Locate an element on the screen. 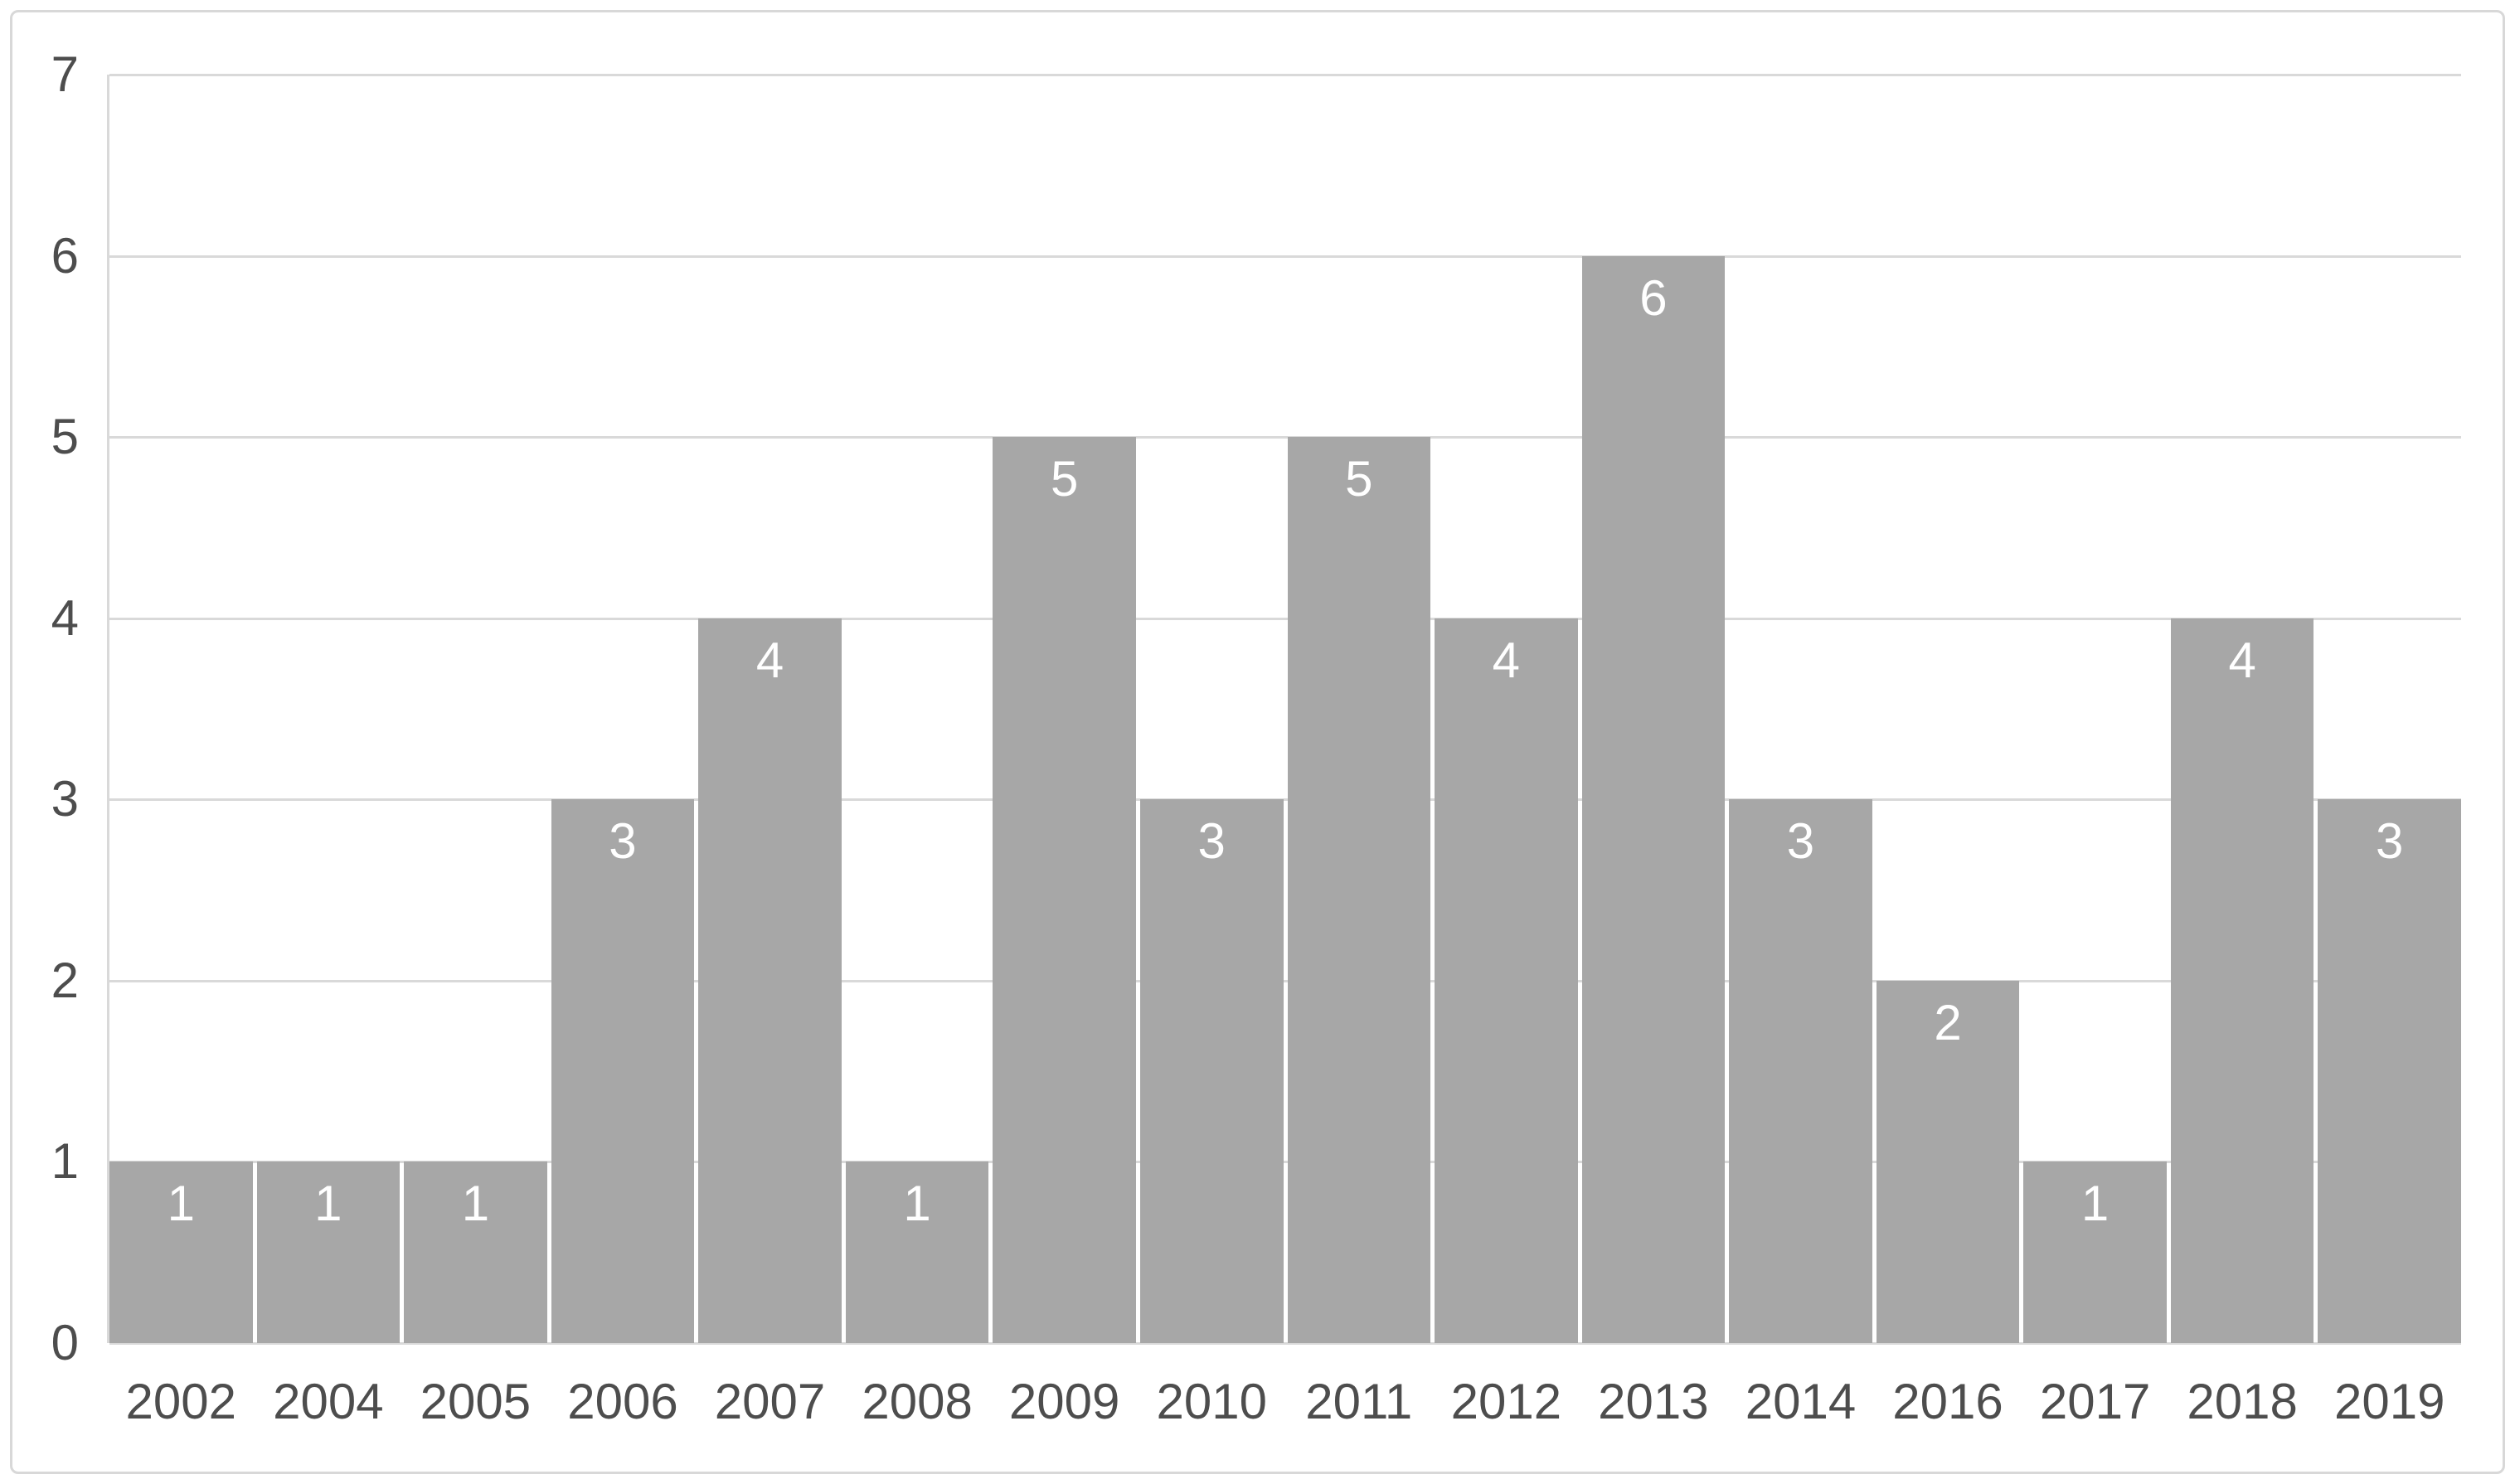 Image resolution: width=2515 pixels, height=1484 pixels. x-tick-label: 2012 is located at coordinates (1506, 1401).